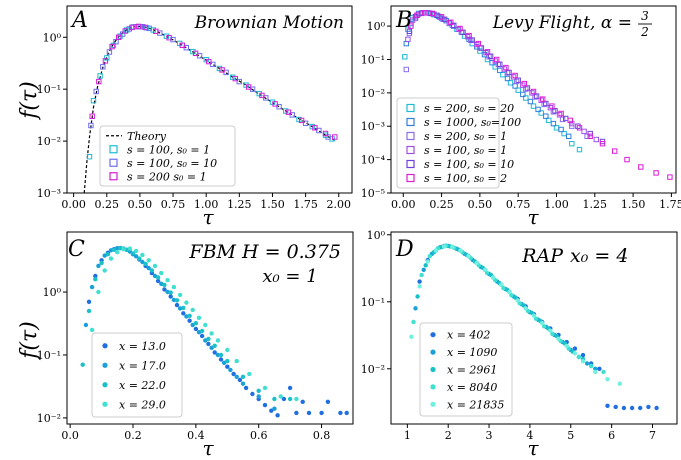 This screenshot has height=460, width=681. I want to click on panel-c-legend-swatch, so click(105, 346).